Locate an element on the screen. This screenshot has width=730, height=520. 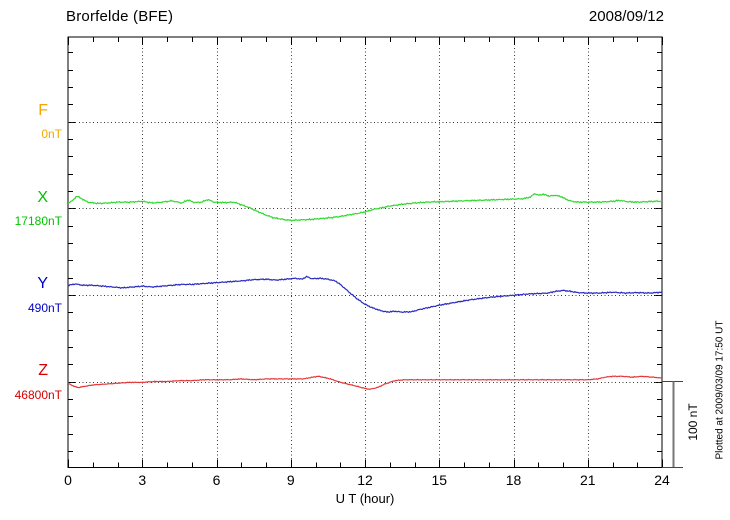
plotted-at-note: Plotted at 2009/03/09 17:50 UT is located at coordinates (720, 390).